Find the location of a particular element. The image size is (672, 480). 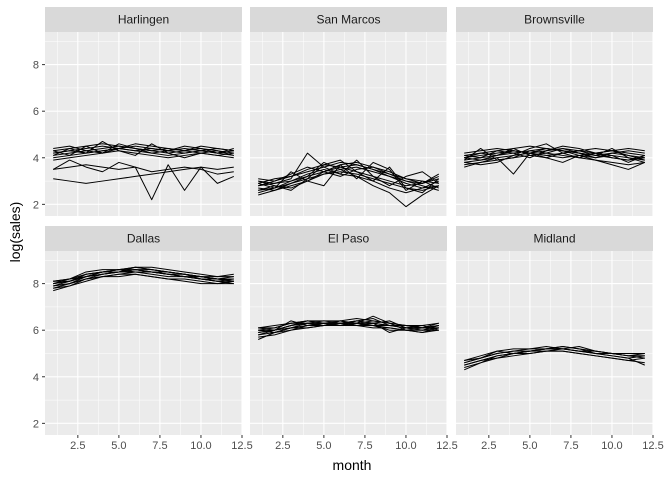

facet-panel: Dallas is located at coordinates (144, 330).